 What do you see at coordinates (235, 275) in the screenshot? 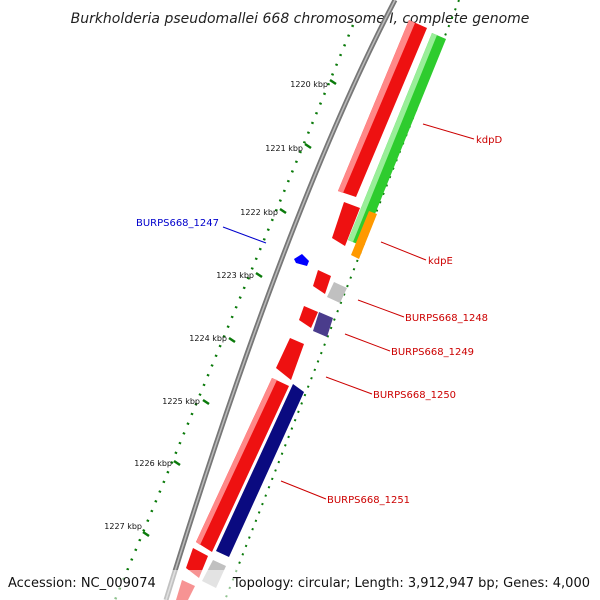
I see `tick-label-1223: 1223 kbp` at bounding box center [235, 275].